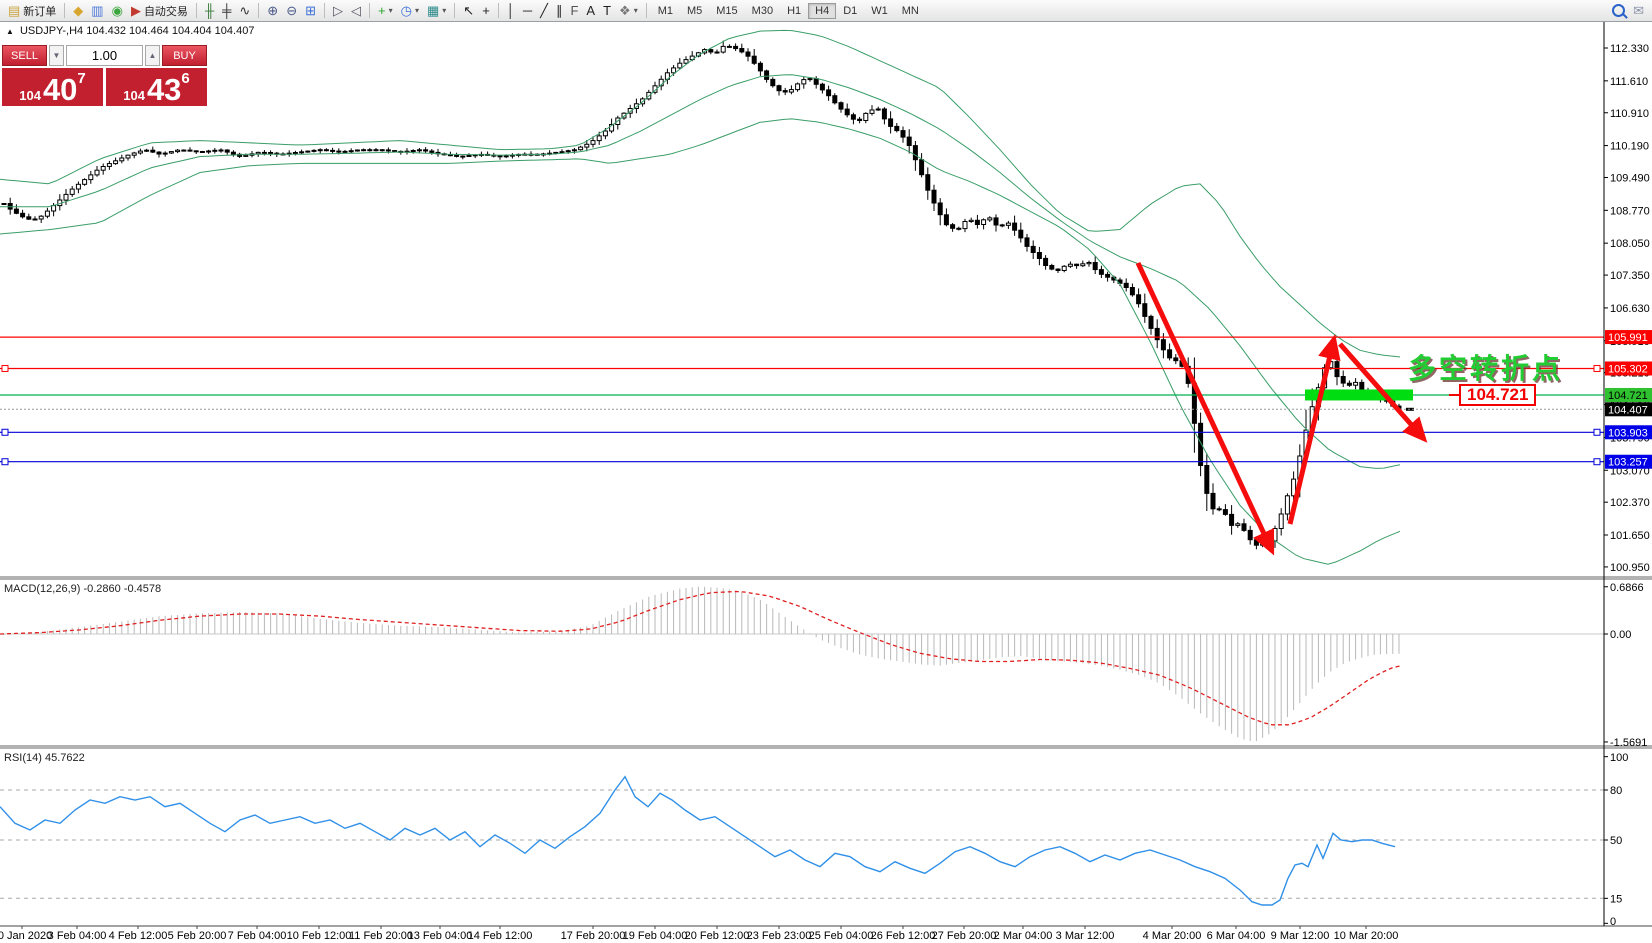 This screenshot has width=1652, height=943. Describe the element at coordinates (164, 90) in the screenshot. I see `buy-price-big: 43` at that location.